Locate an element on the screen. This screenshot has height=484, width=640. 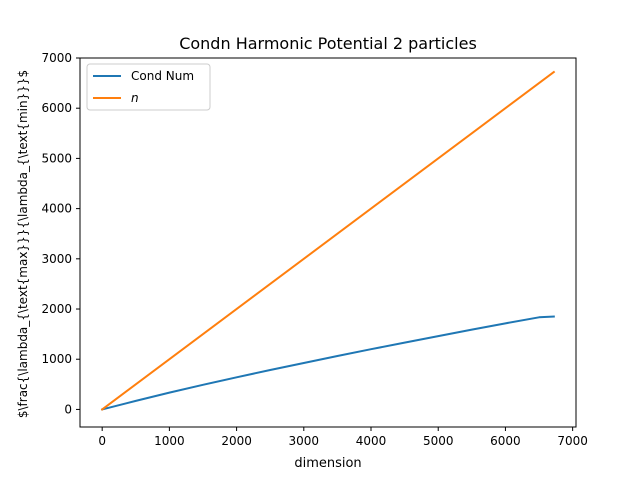
x-tick-label: 6000 is located at coordinates (505, 441).